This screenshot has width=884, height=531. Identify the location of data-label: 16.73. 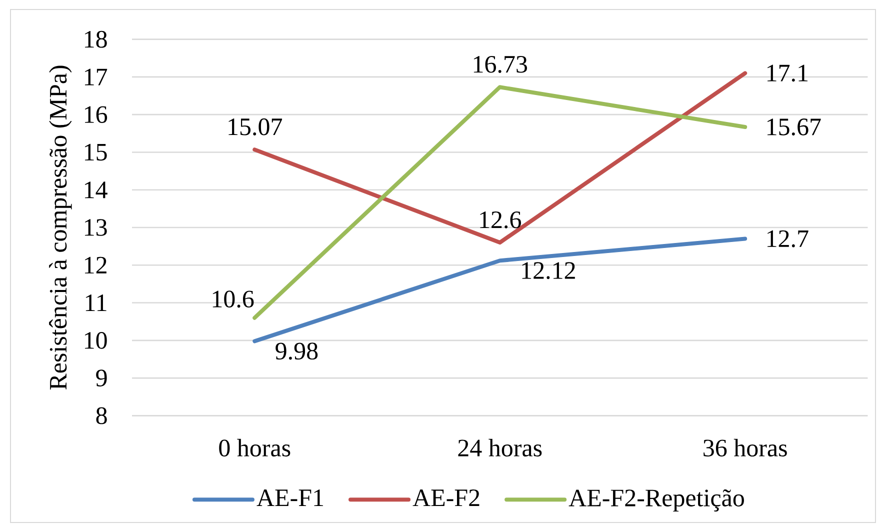
(501, 64).